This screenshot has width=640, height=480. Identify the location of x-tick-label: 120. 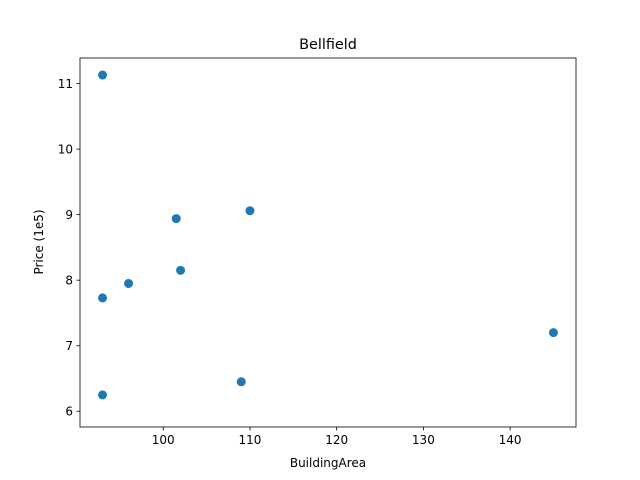
(336, 440).